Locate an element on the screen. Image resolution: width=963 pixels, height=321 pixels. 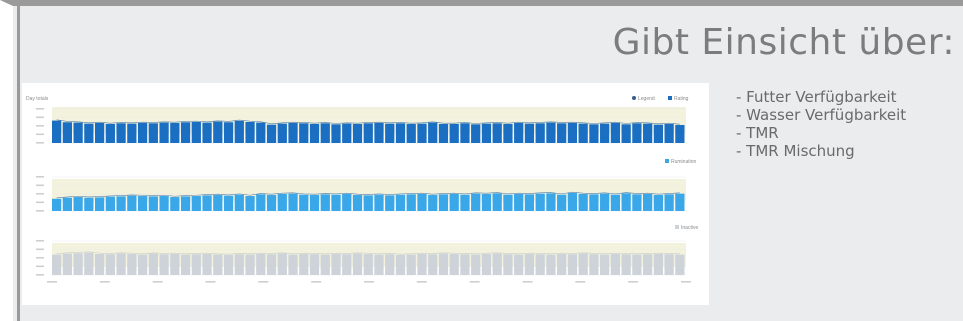
legend-label: Rumination is located at coordinates (684, 162).